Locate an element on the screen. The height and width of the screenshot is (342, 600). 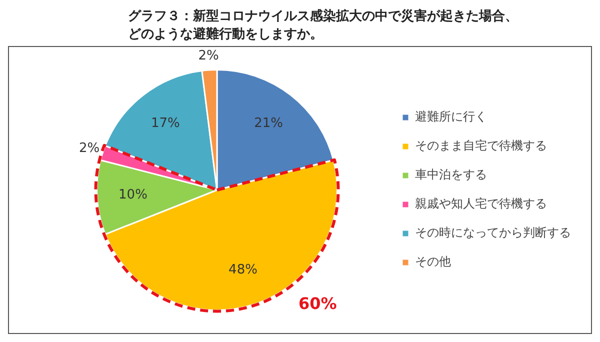
data-label: 17% is located at coordinates (165, 123).